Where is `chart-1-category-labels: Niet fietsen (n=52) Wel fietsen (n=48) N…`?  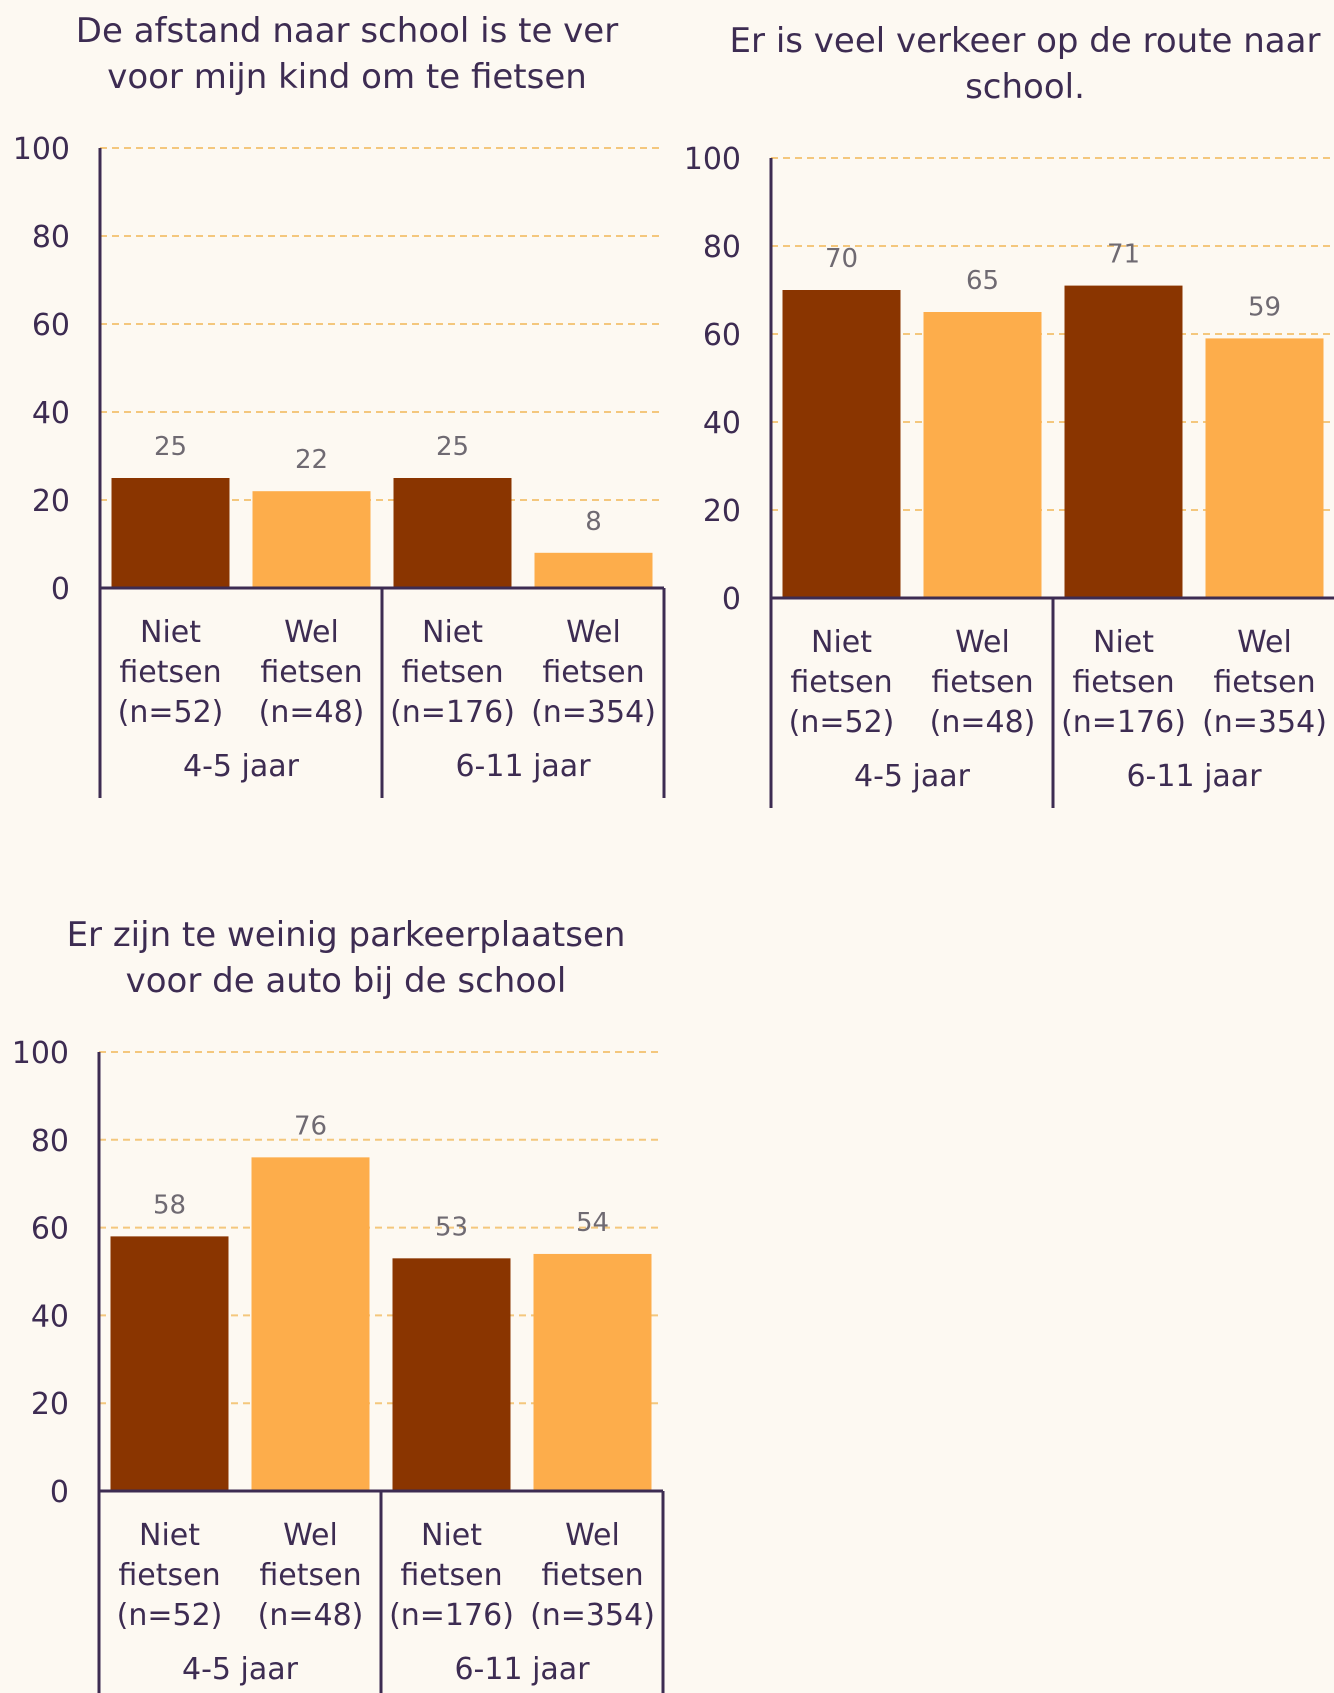 chart-1-category-labels: Niet fietsen (n=52) Wel fietsen (n=48) N… is located at coordinates (387, 672).